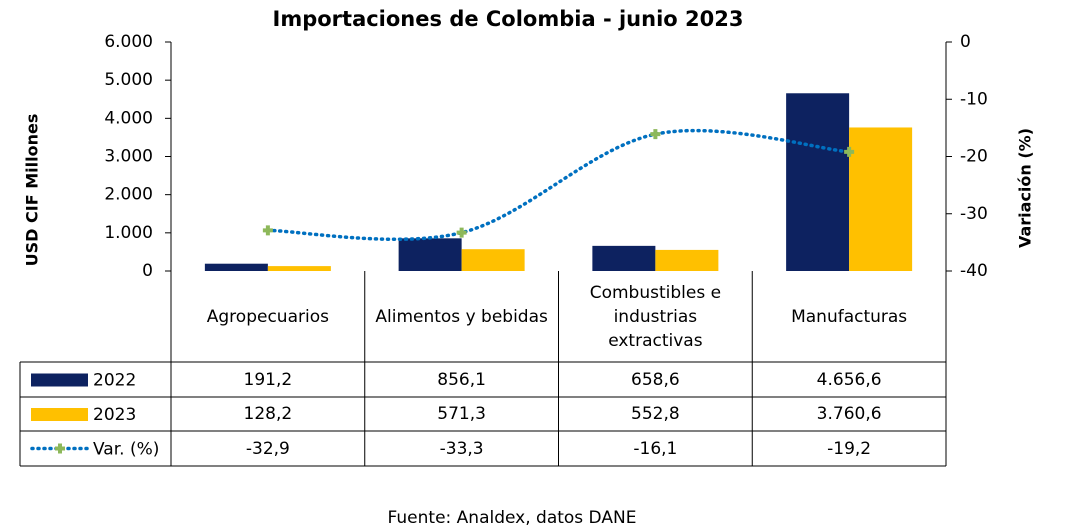  I want to click on y2-tick-label: -10, so click(974, 99).